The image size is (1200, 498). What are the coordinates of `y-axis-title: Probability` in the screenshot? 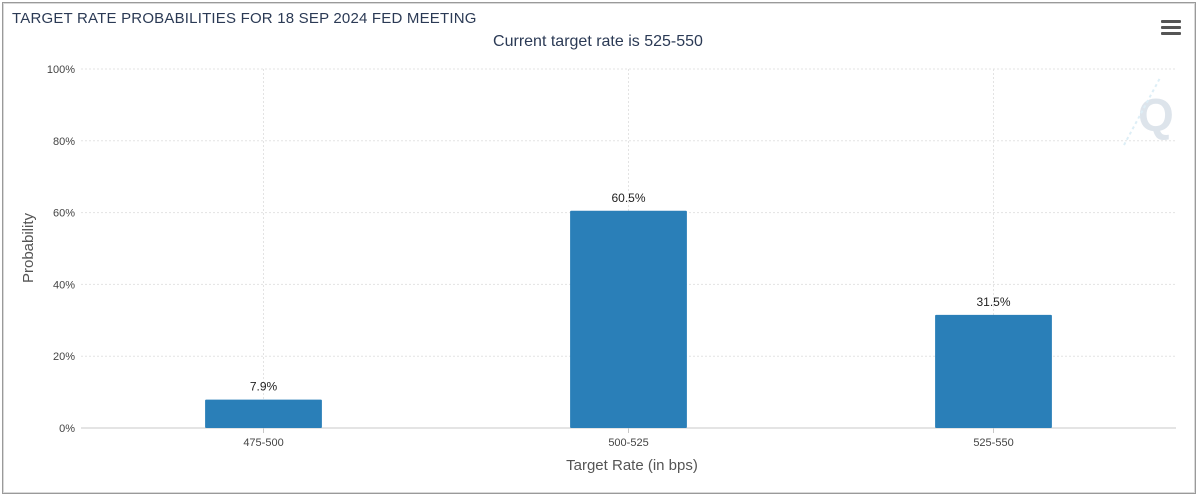 It's located at (28, 247).